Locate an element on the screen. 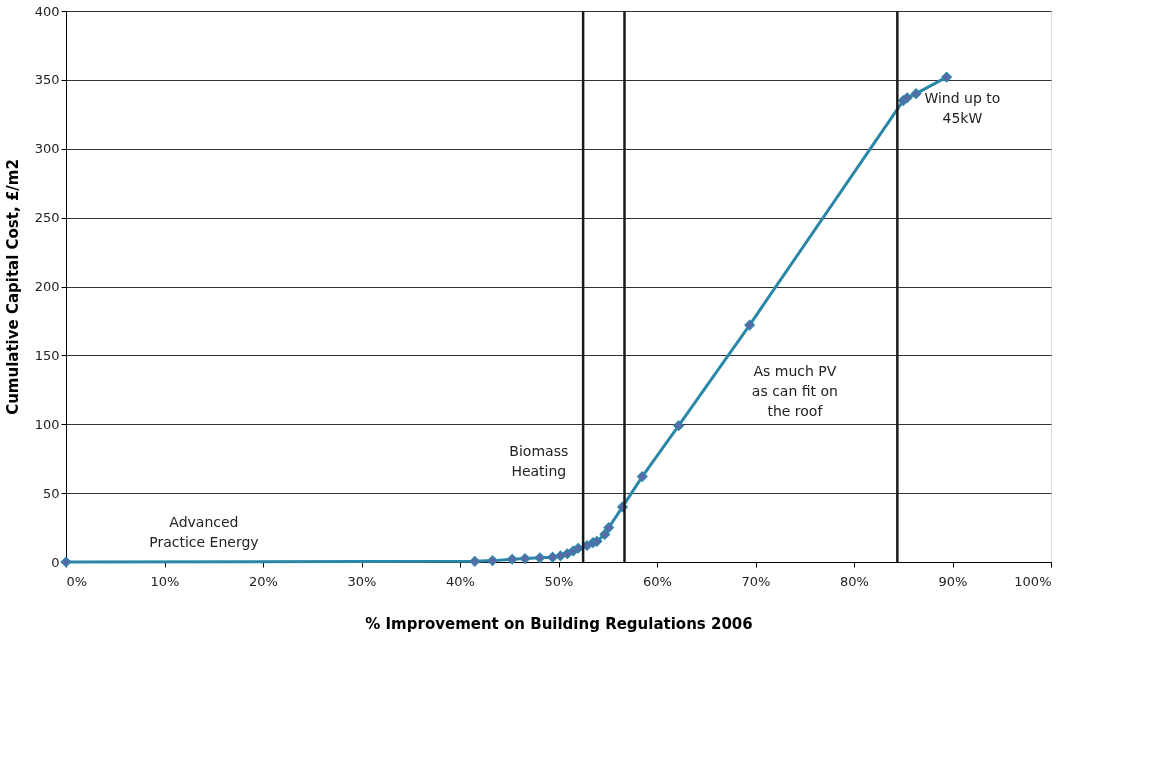  x-tick-label: 50% is located at coordinates (559, 581).